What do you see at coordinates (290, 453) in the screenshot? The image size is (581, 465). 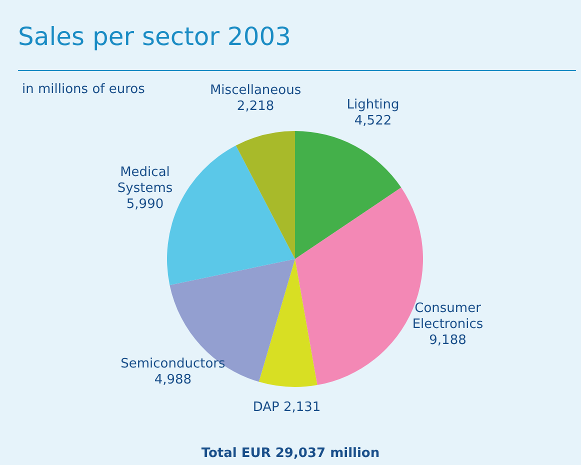 I see `text: Total EUR 29,037 million` at bounding box center [290, 453].